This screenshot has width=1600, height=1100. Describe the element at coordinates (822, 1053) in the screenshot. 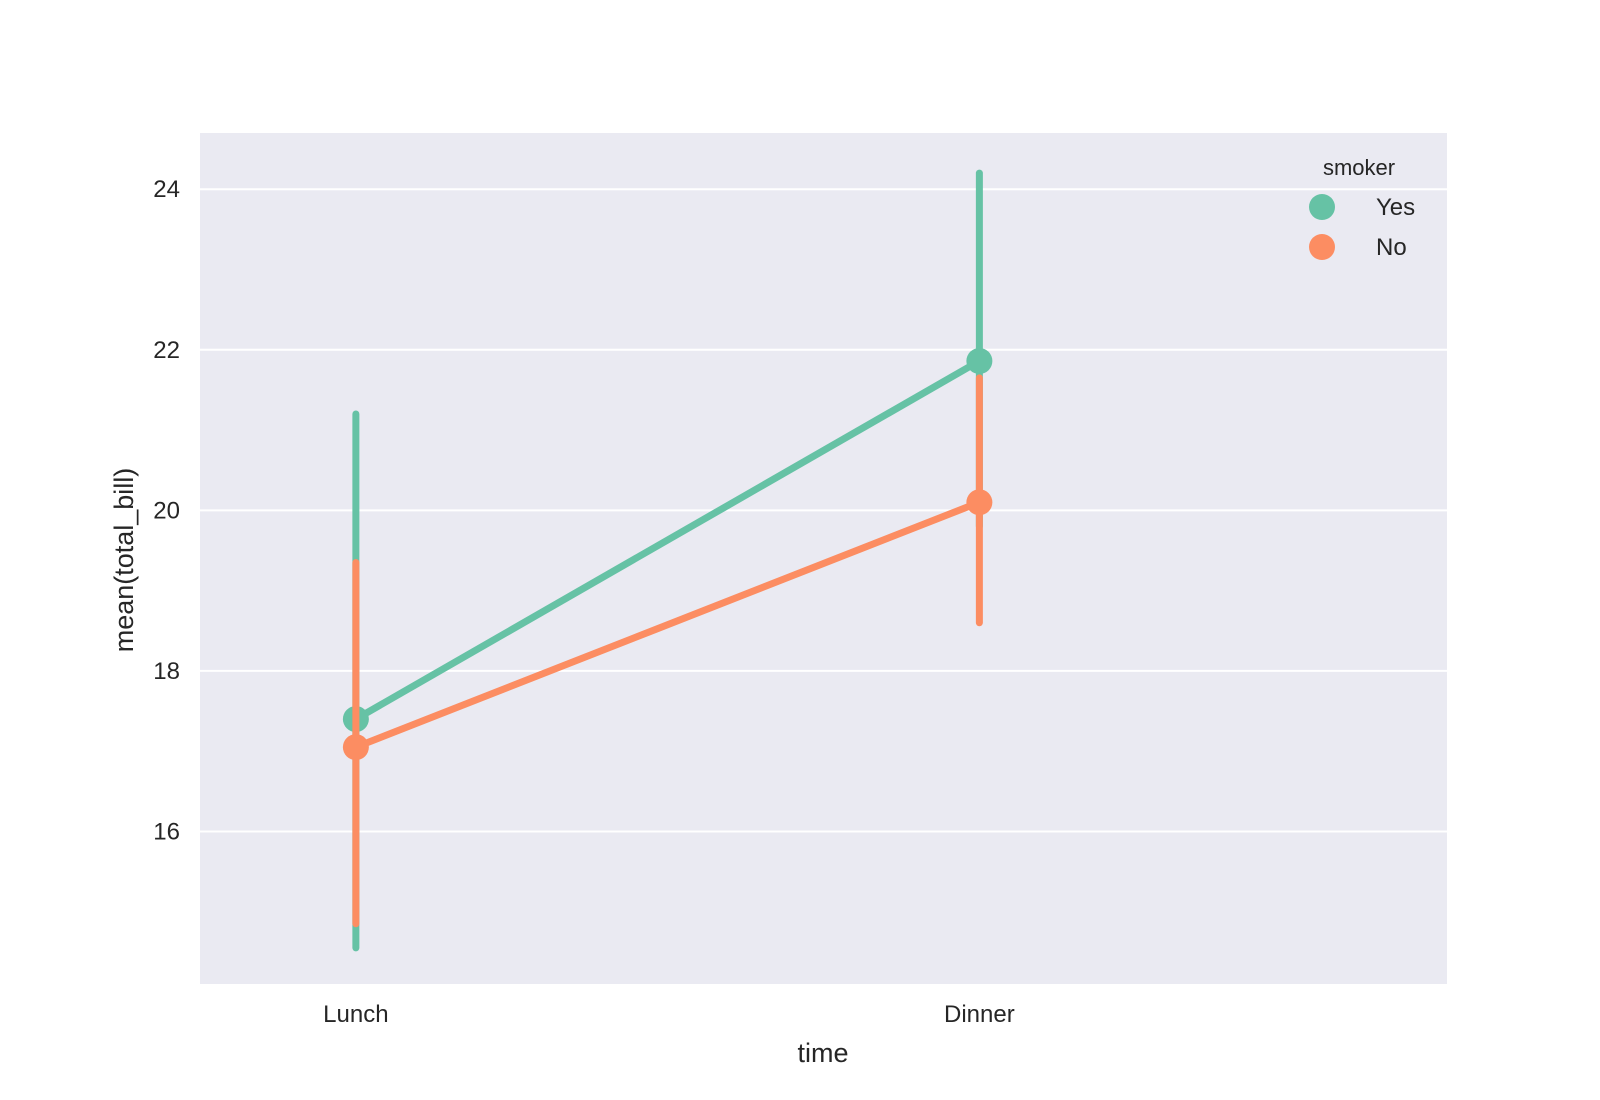

I see `x-axis-label: time` at that location.